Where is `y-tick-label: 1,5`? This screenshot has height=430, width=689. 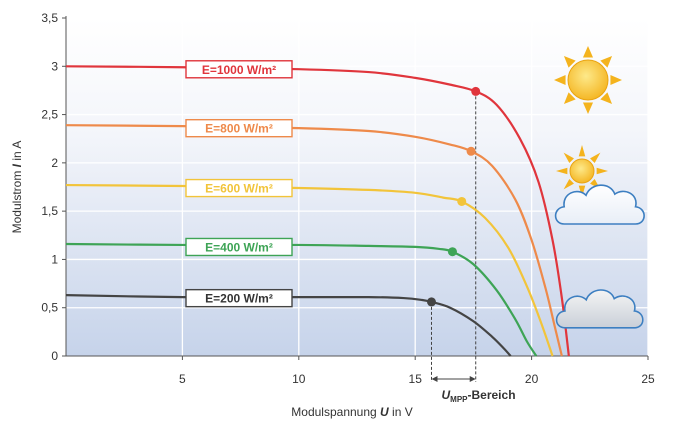
y-tick-label: 1,5 is located at coordinates (49, 211).